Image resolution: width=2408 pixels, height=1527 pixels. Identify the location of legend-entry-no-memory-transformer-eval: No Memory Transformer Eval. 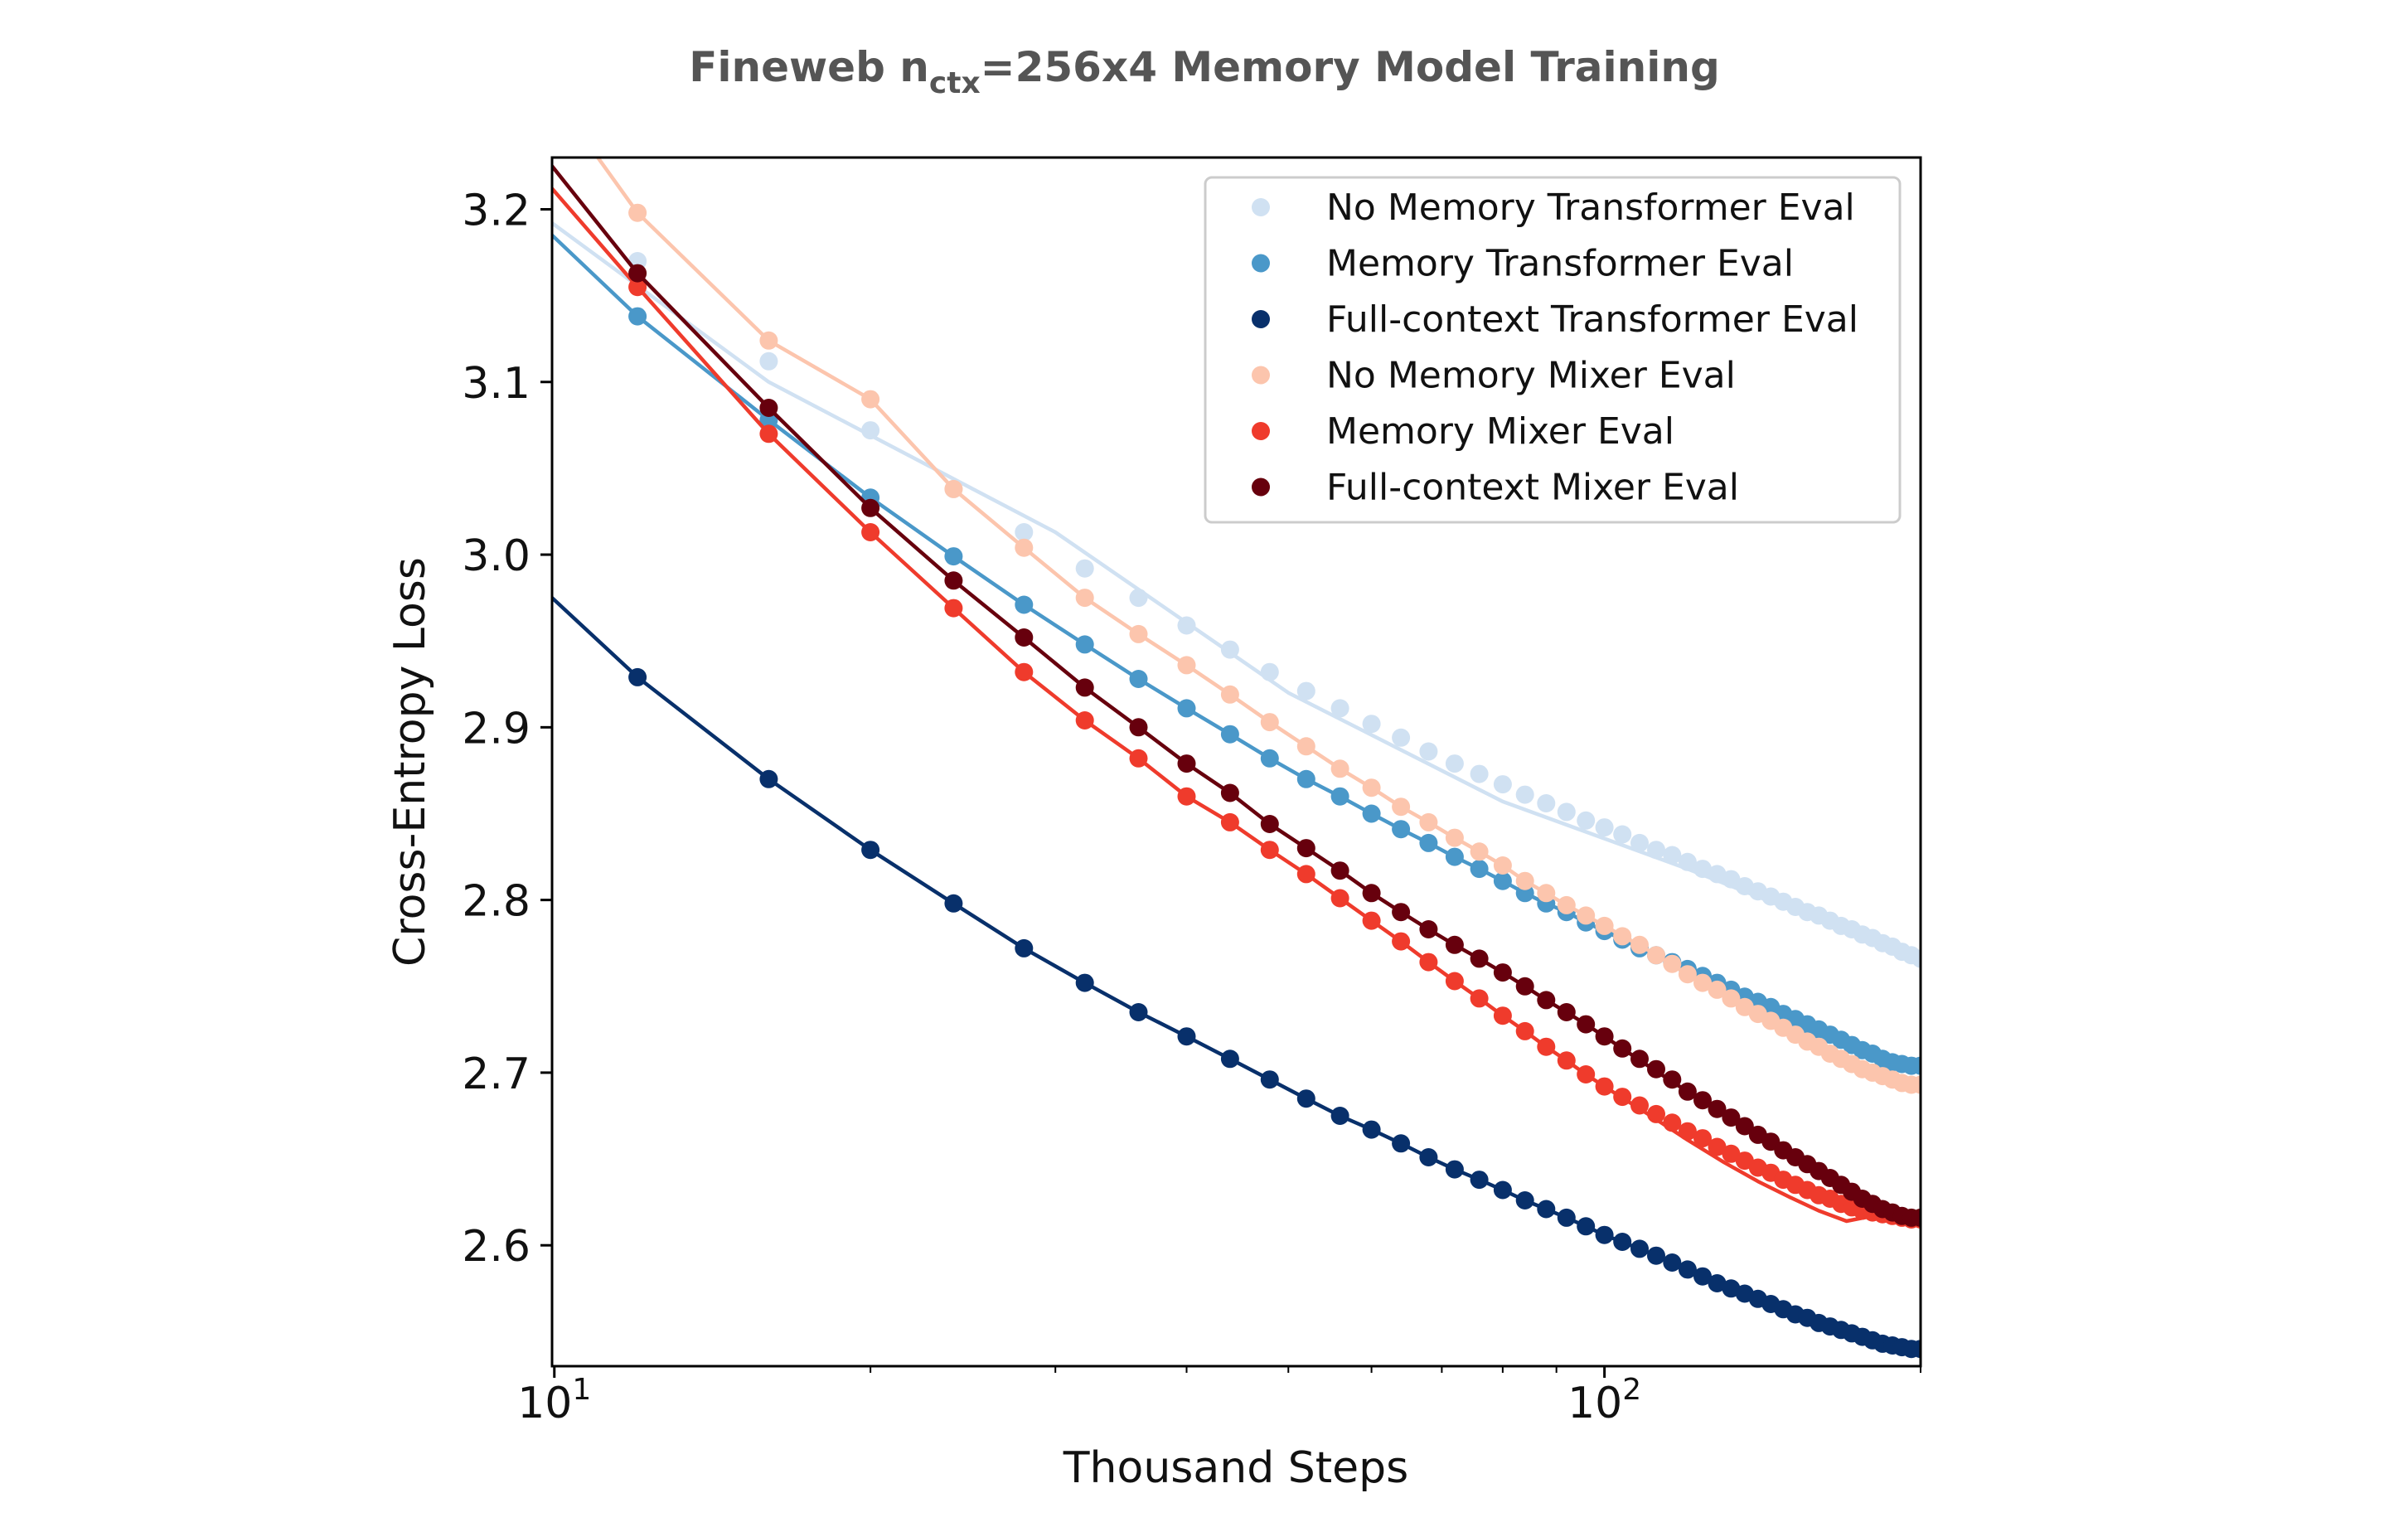
(1553, 208).